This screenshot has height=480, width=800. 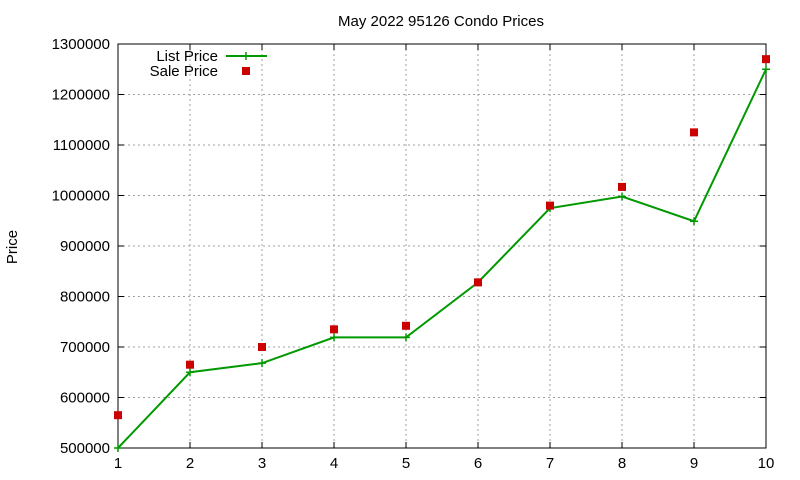 What do you see at coordinates (550, 463) in the screenshot?
I see `x-tick-label: 7` at bounding box center [550, 463].